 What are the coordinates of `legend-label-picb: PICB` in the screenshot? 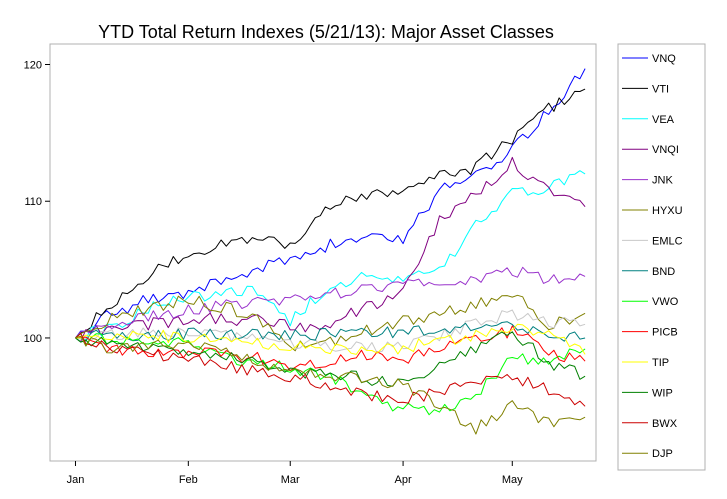 It's located at (665, 333).